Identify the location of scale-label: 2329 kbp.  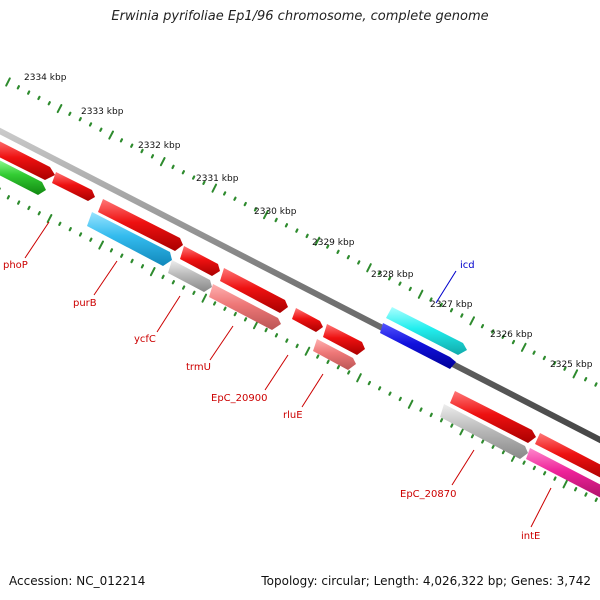
(333, 243).